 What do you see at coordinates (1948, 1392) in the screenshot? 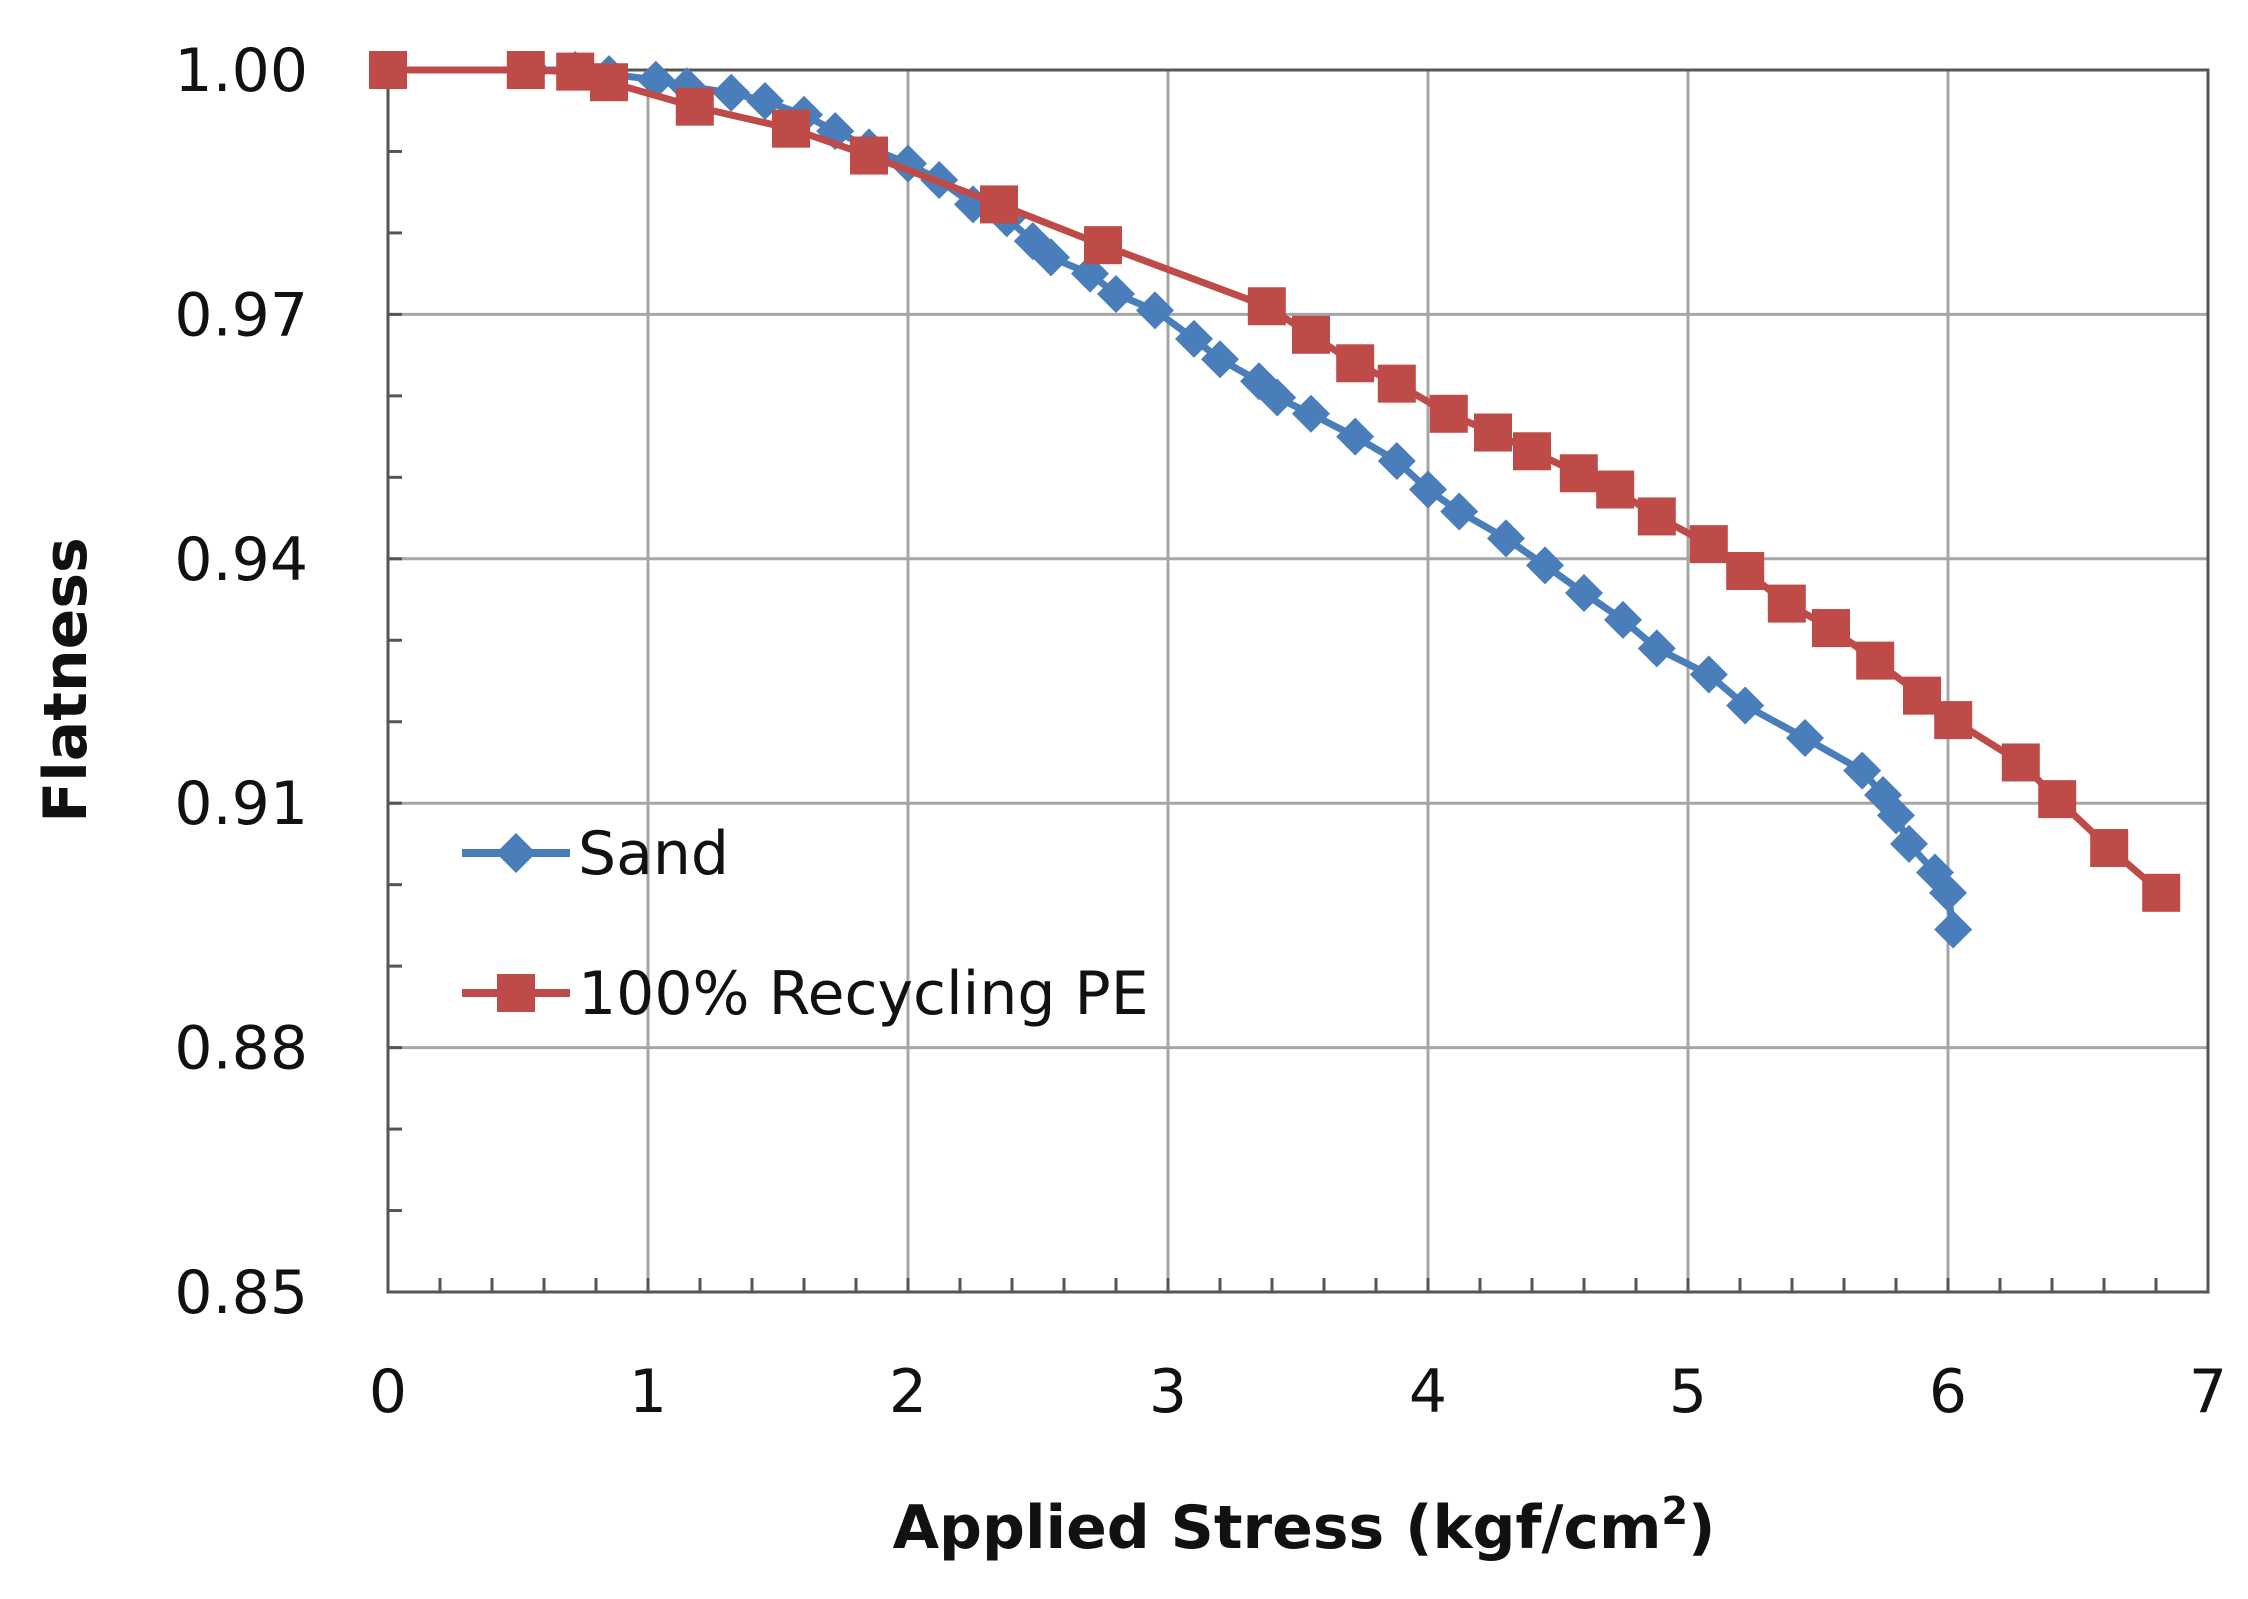
I see `x-tick-label-6: 6` at bounding box center [1948, 1392].